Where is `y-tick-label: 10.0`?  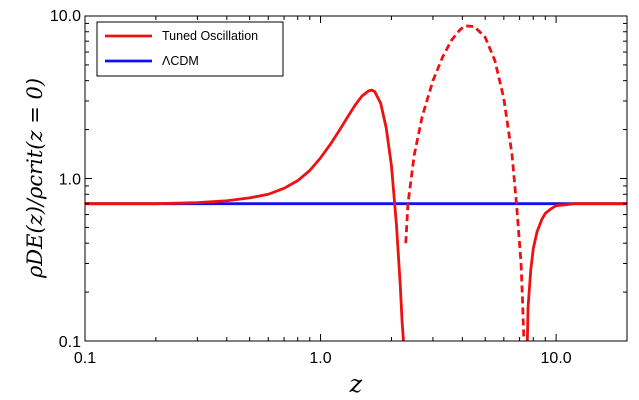
y-tick-label: 10.0 is located at coordinates (65, 16).